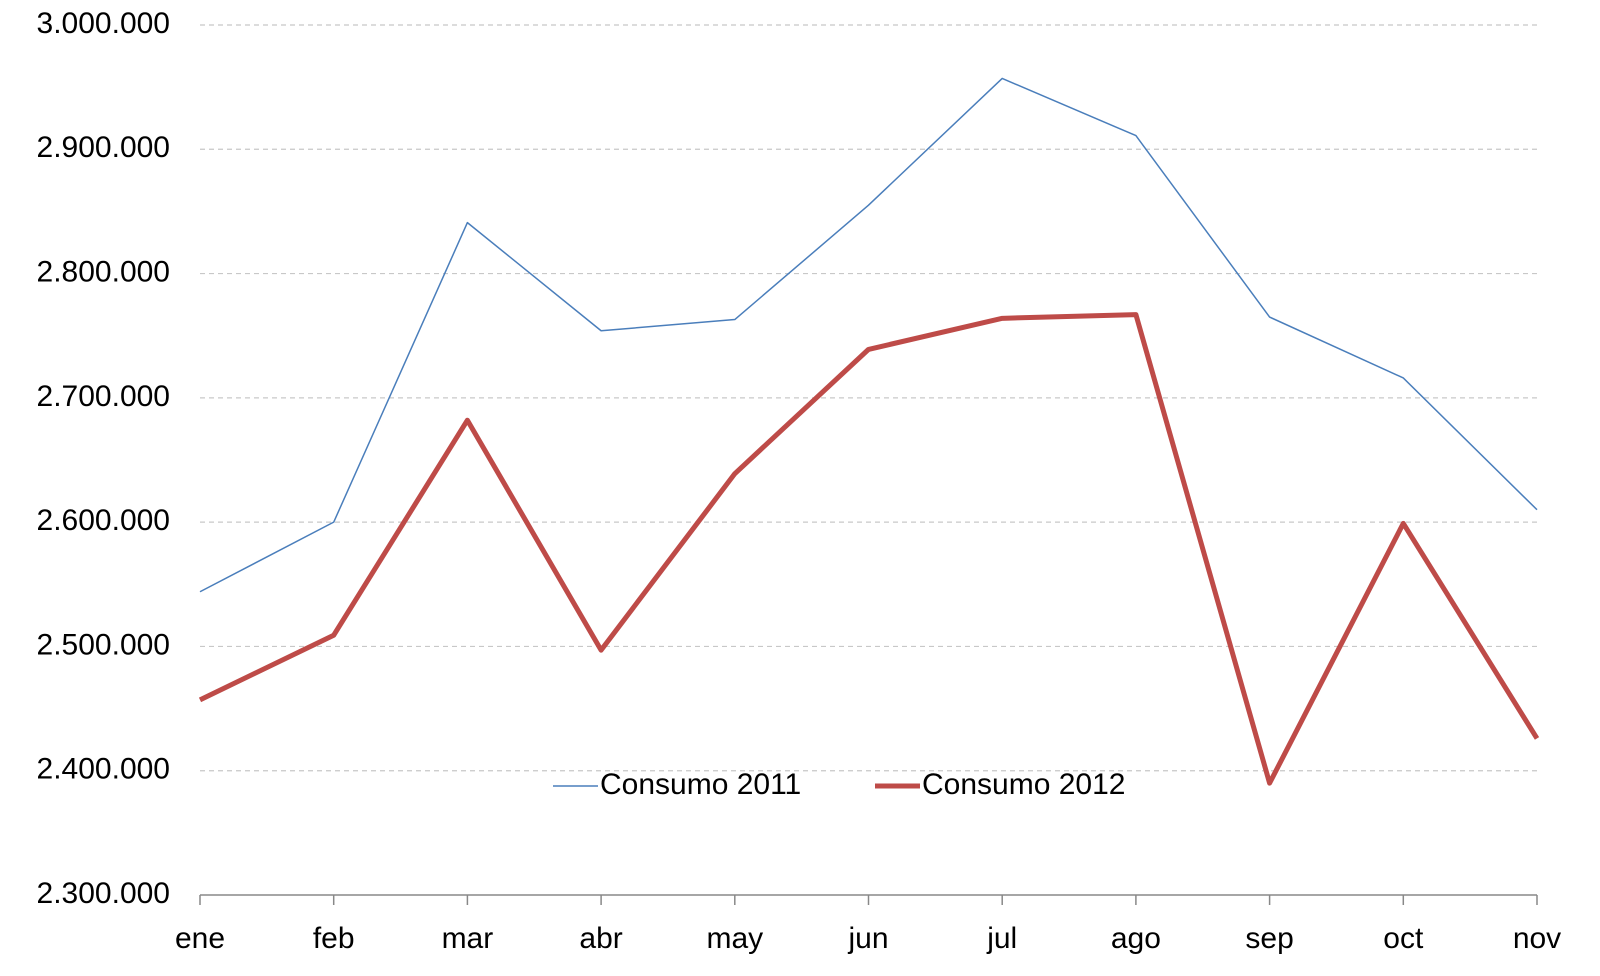  I want to click on x-tick-label: sep, so click(1269, 938).